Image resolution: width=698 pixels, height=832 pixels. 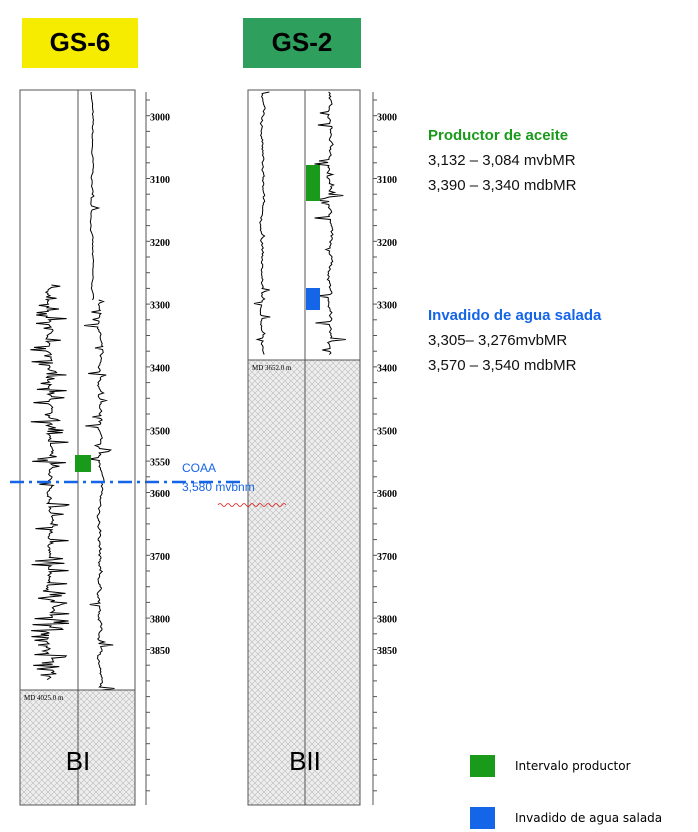 What do you see at coordinates (78, 761) in the screenshot?
I see `block-label: BI` at bounding box center [78, 761].